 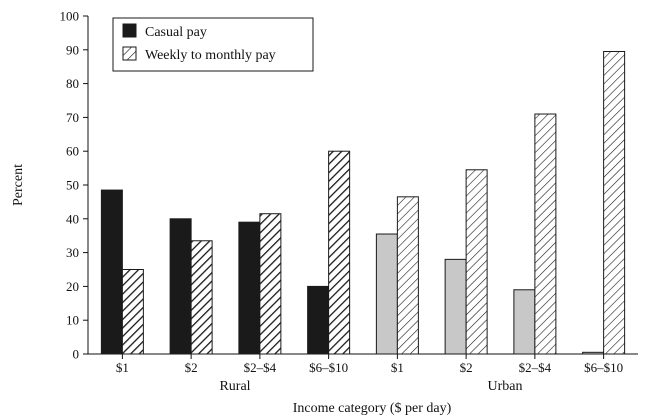 I want to click on y-tick-label: 0, so click(x=76, y=354).